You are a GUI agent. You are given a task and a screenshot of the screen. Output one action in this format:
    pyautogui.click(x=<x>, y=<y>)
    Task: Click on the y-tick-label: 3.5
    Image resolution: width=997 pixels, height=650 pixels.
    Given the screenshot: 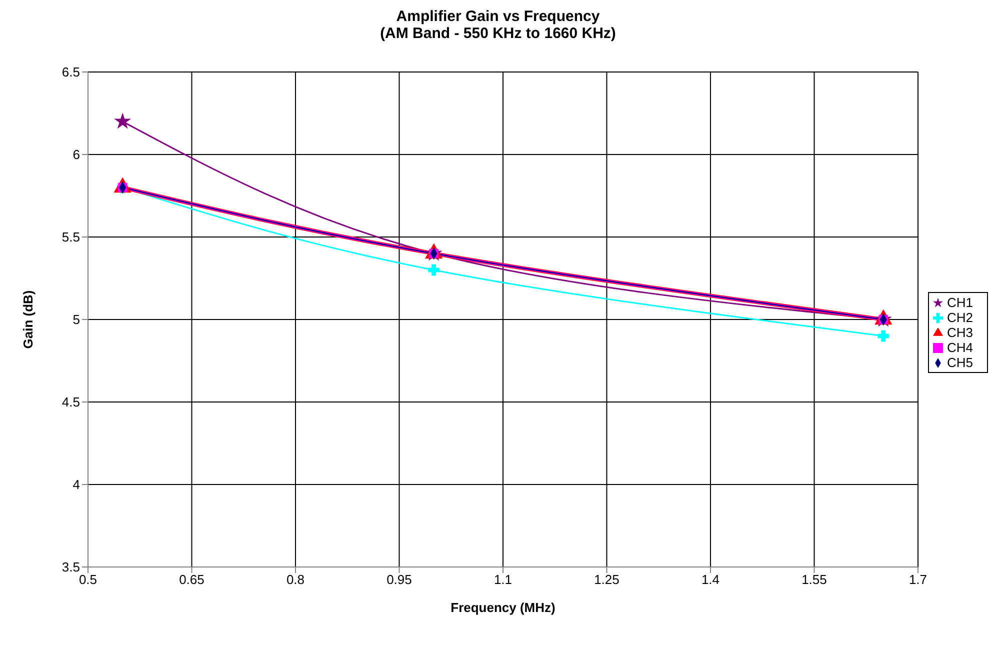 What is the action you would take?
    pyautogui.click(x=71, y=567)
    